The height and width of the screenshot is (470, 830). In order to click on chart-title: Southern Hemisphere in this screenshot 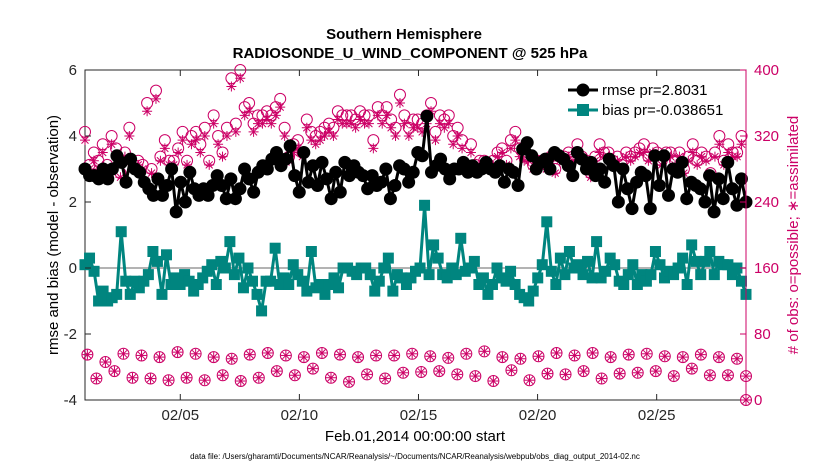, I will do `click(404, 34)`.